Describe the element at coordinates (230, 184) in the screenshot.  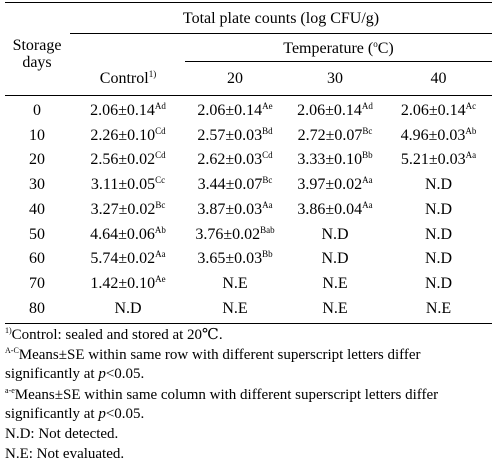
I see `cell-value: 3.44±0.07` at that location.